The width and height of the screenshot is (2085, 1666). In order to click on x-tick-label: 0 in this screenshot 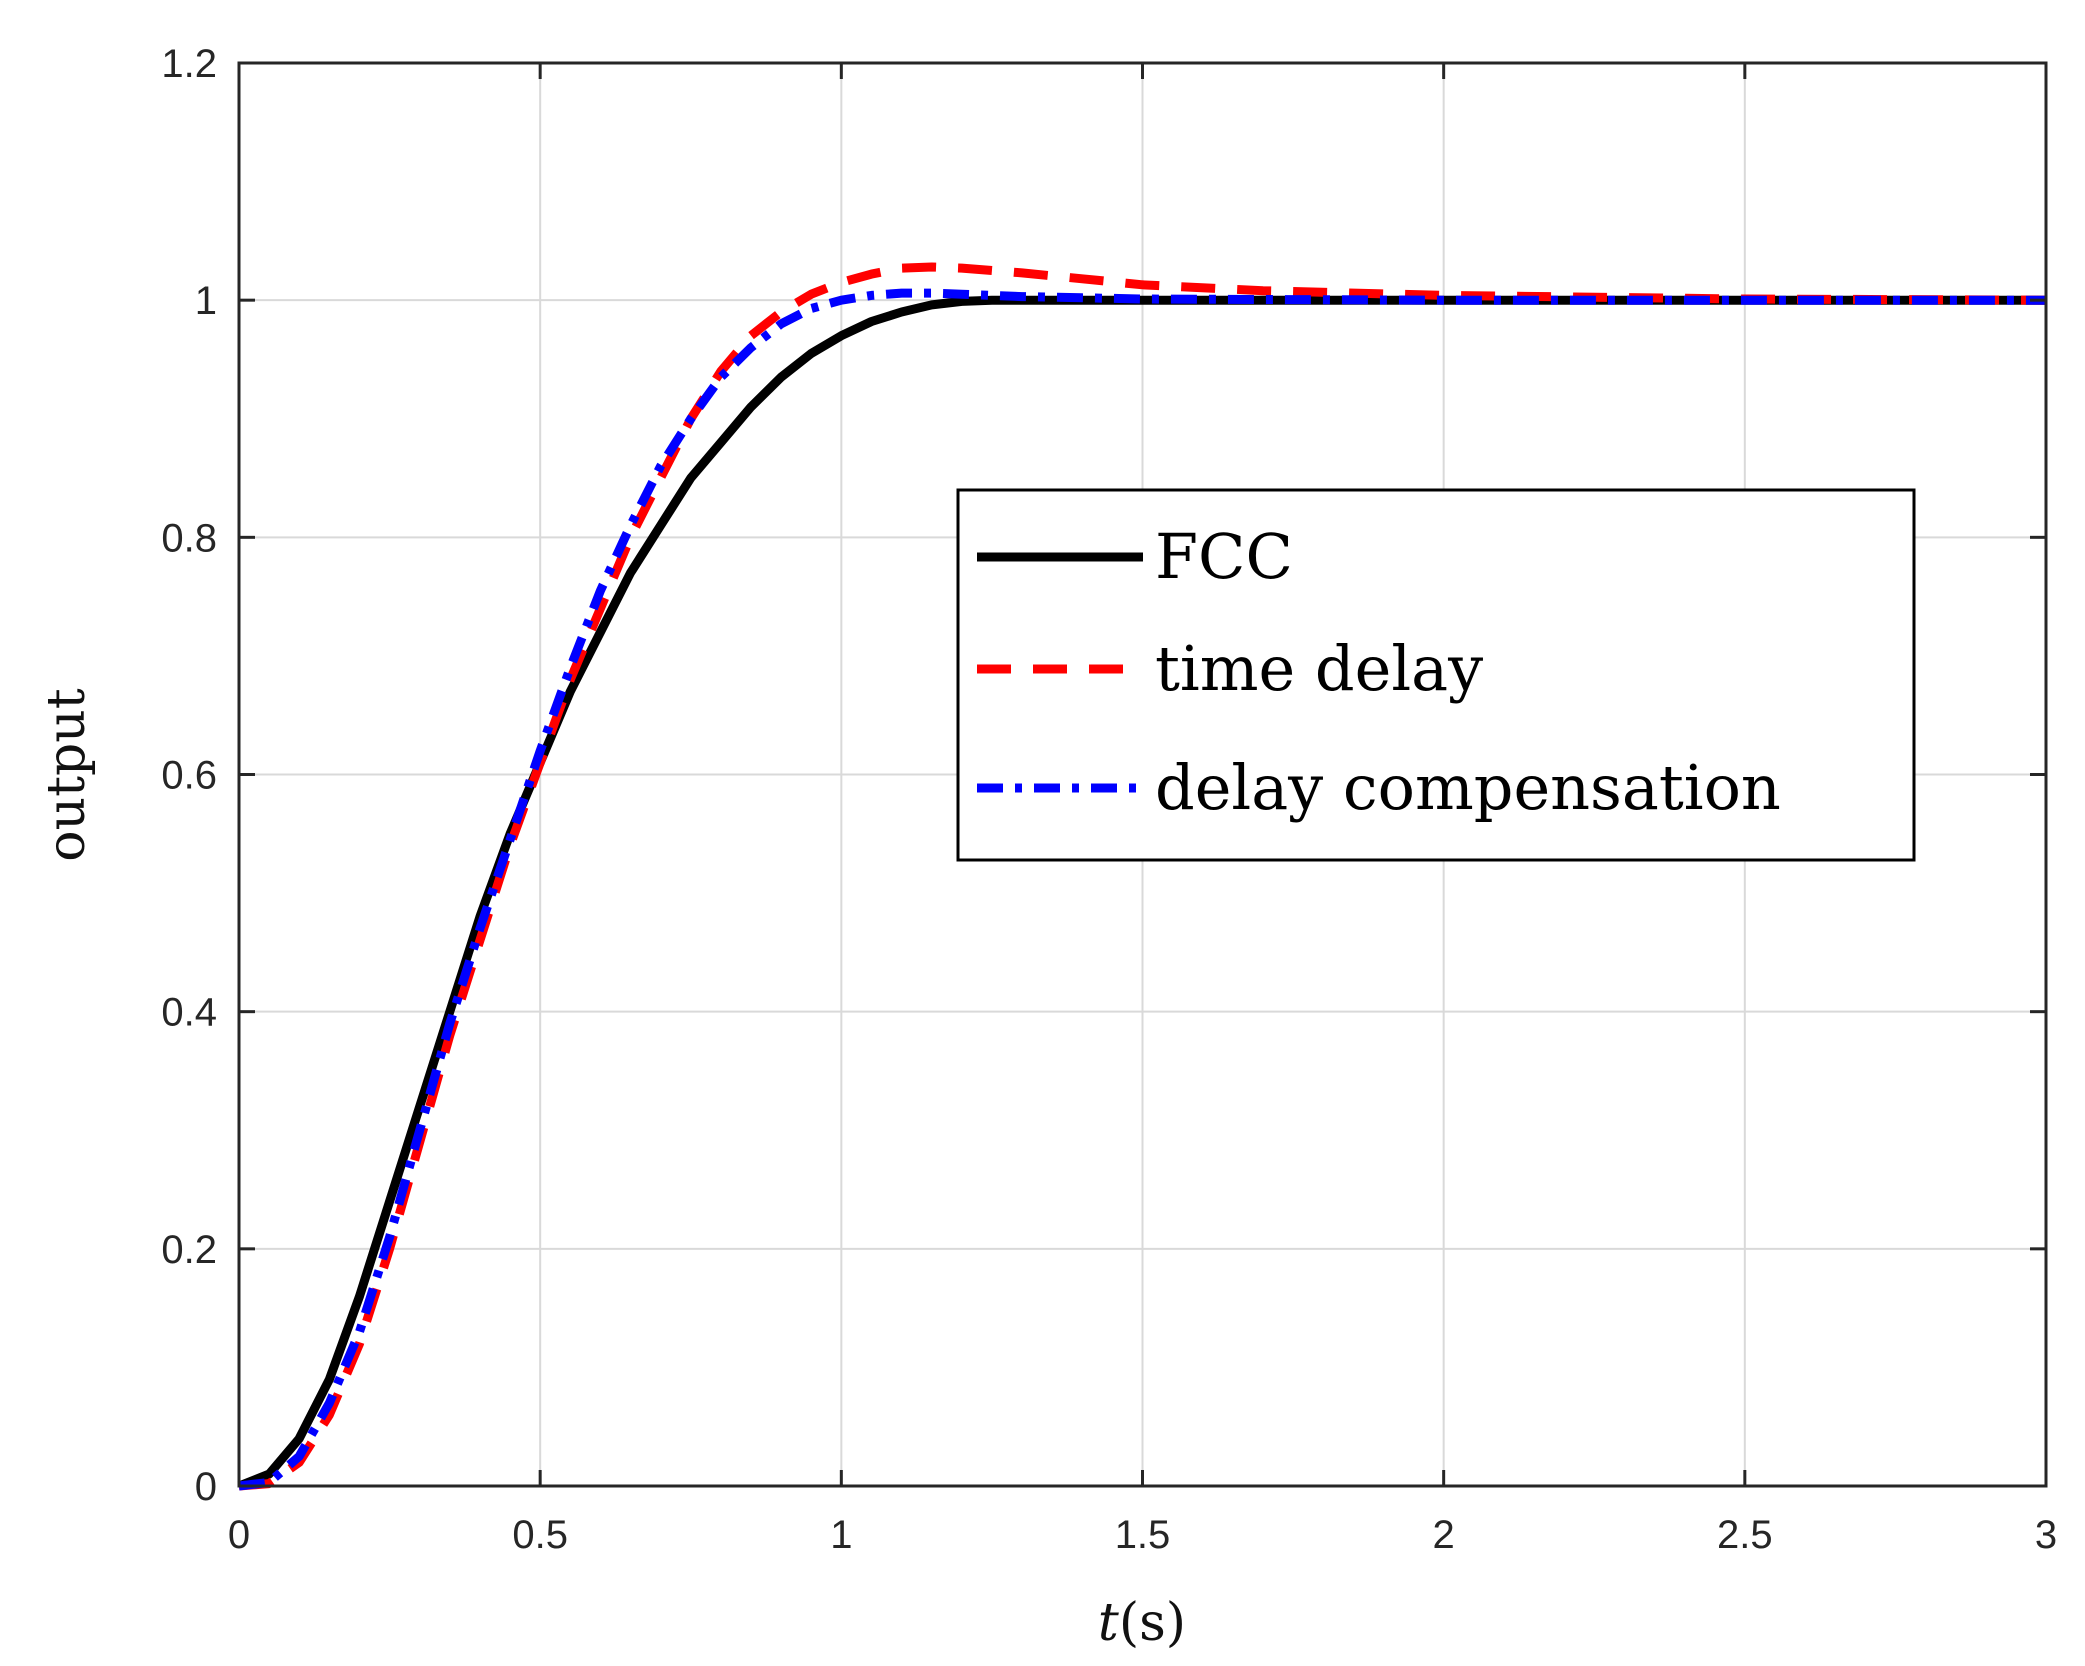, I will do `click(239, 1535)`.